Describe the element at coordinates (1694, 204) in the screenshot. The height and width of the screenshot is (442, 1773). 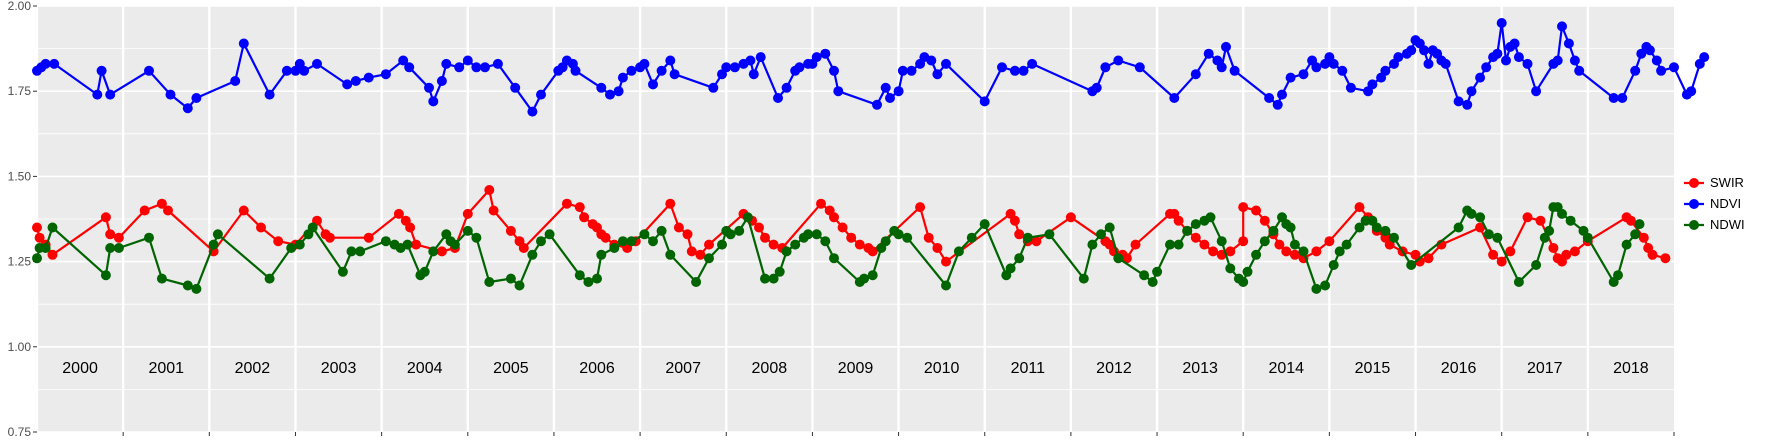
I see `legend-key-marker` at that location.